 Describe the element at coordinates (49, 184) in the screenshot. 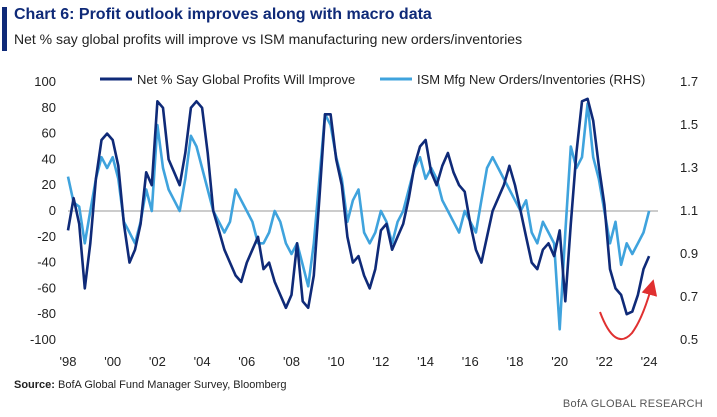

I see `y-left-tick-label: 20` at that location.